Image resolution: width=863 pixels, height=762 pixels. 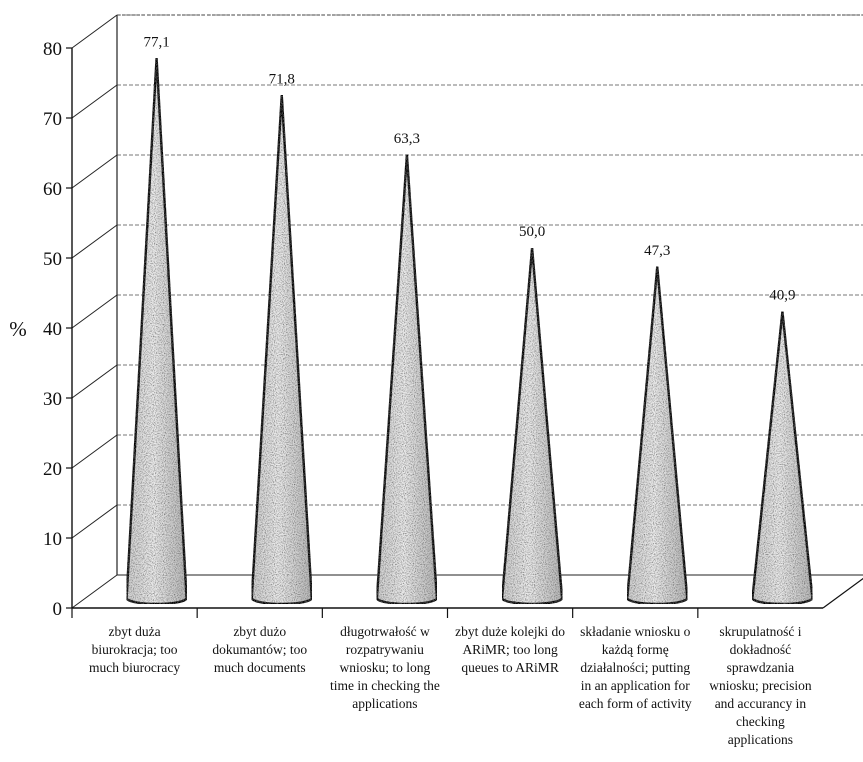 I want to click on value-label: 77,1, so click(x=156, y=42).